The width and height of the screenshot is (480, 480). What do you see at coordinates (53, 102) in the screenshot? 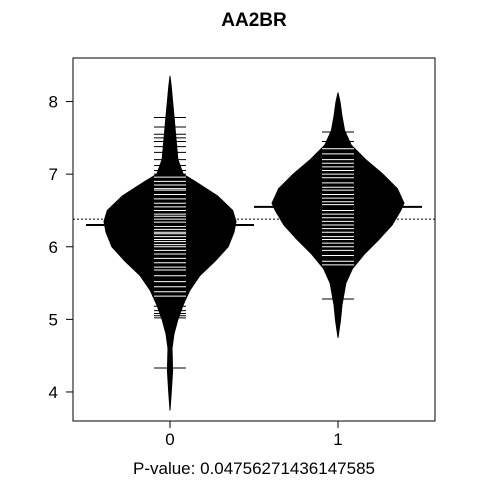
I see `y-tick-label-8: 8` at bounding box center [53, 102].